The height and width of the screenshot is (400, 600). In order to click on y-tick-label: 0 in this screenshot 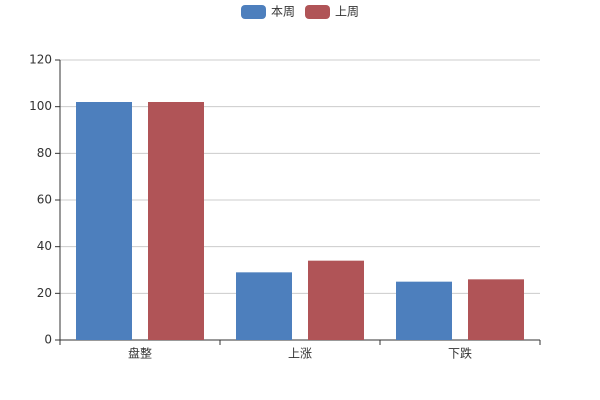, I will do `click(48, 340)`.